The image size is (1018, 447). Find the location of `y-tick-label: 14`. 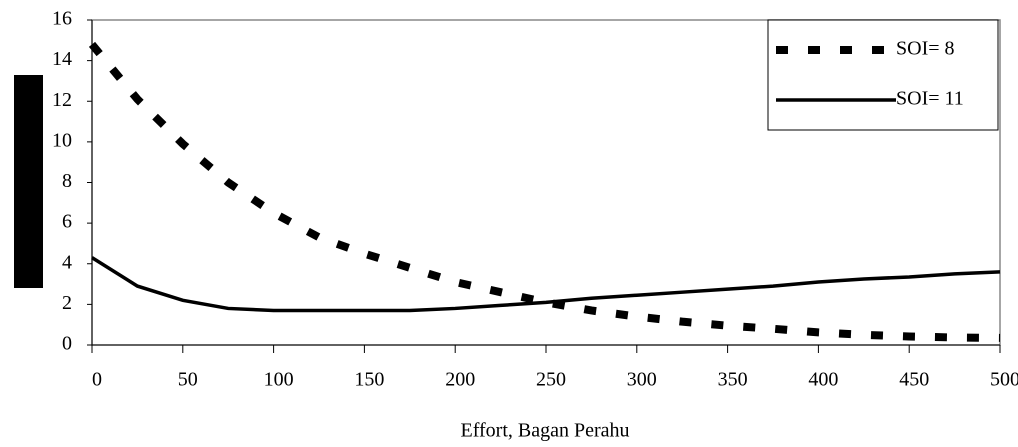

y-tick-label: 14 is located at coordinates (62, 59).